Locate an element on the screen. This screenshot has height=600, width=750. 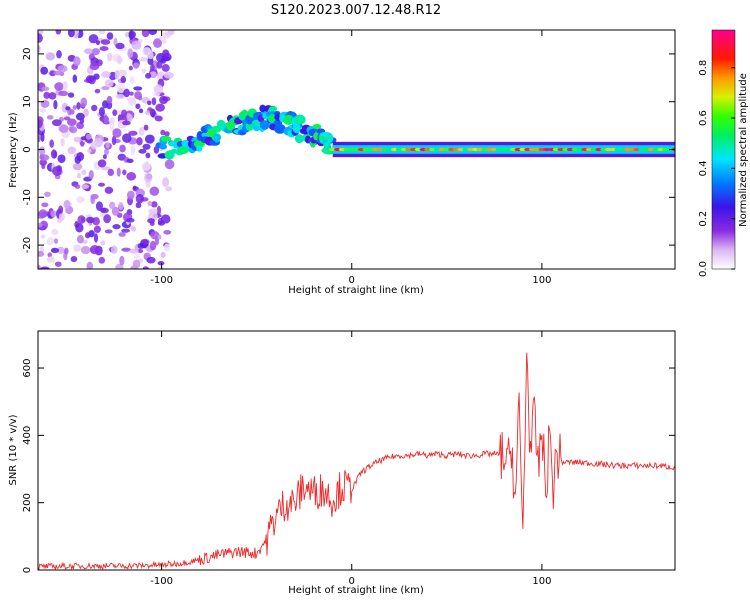
colorbar-gradient is located at coordinates (723, 149).